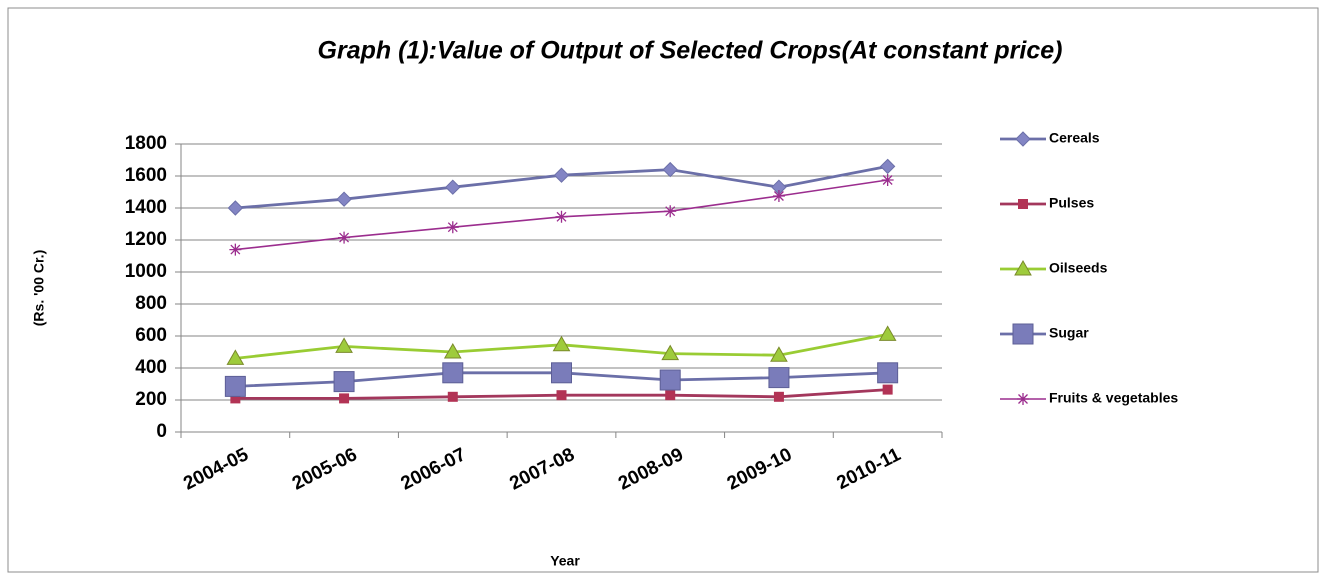 This screenshot has width=1323, height=575. What do you see at coordinates (146, 239) in the screenshot?
I see `y-tick-label: 1200` at bounding box center [146, 239].